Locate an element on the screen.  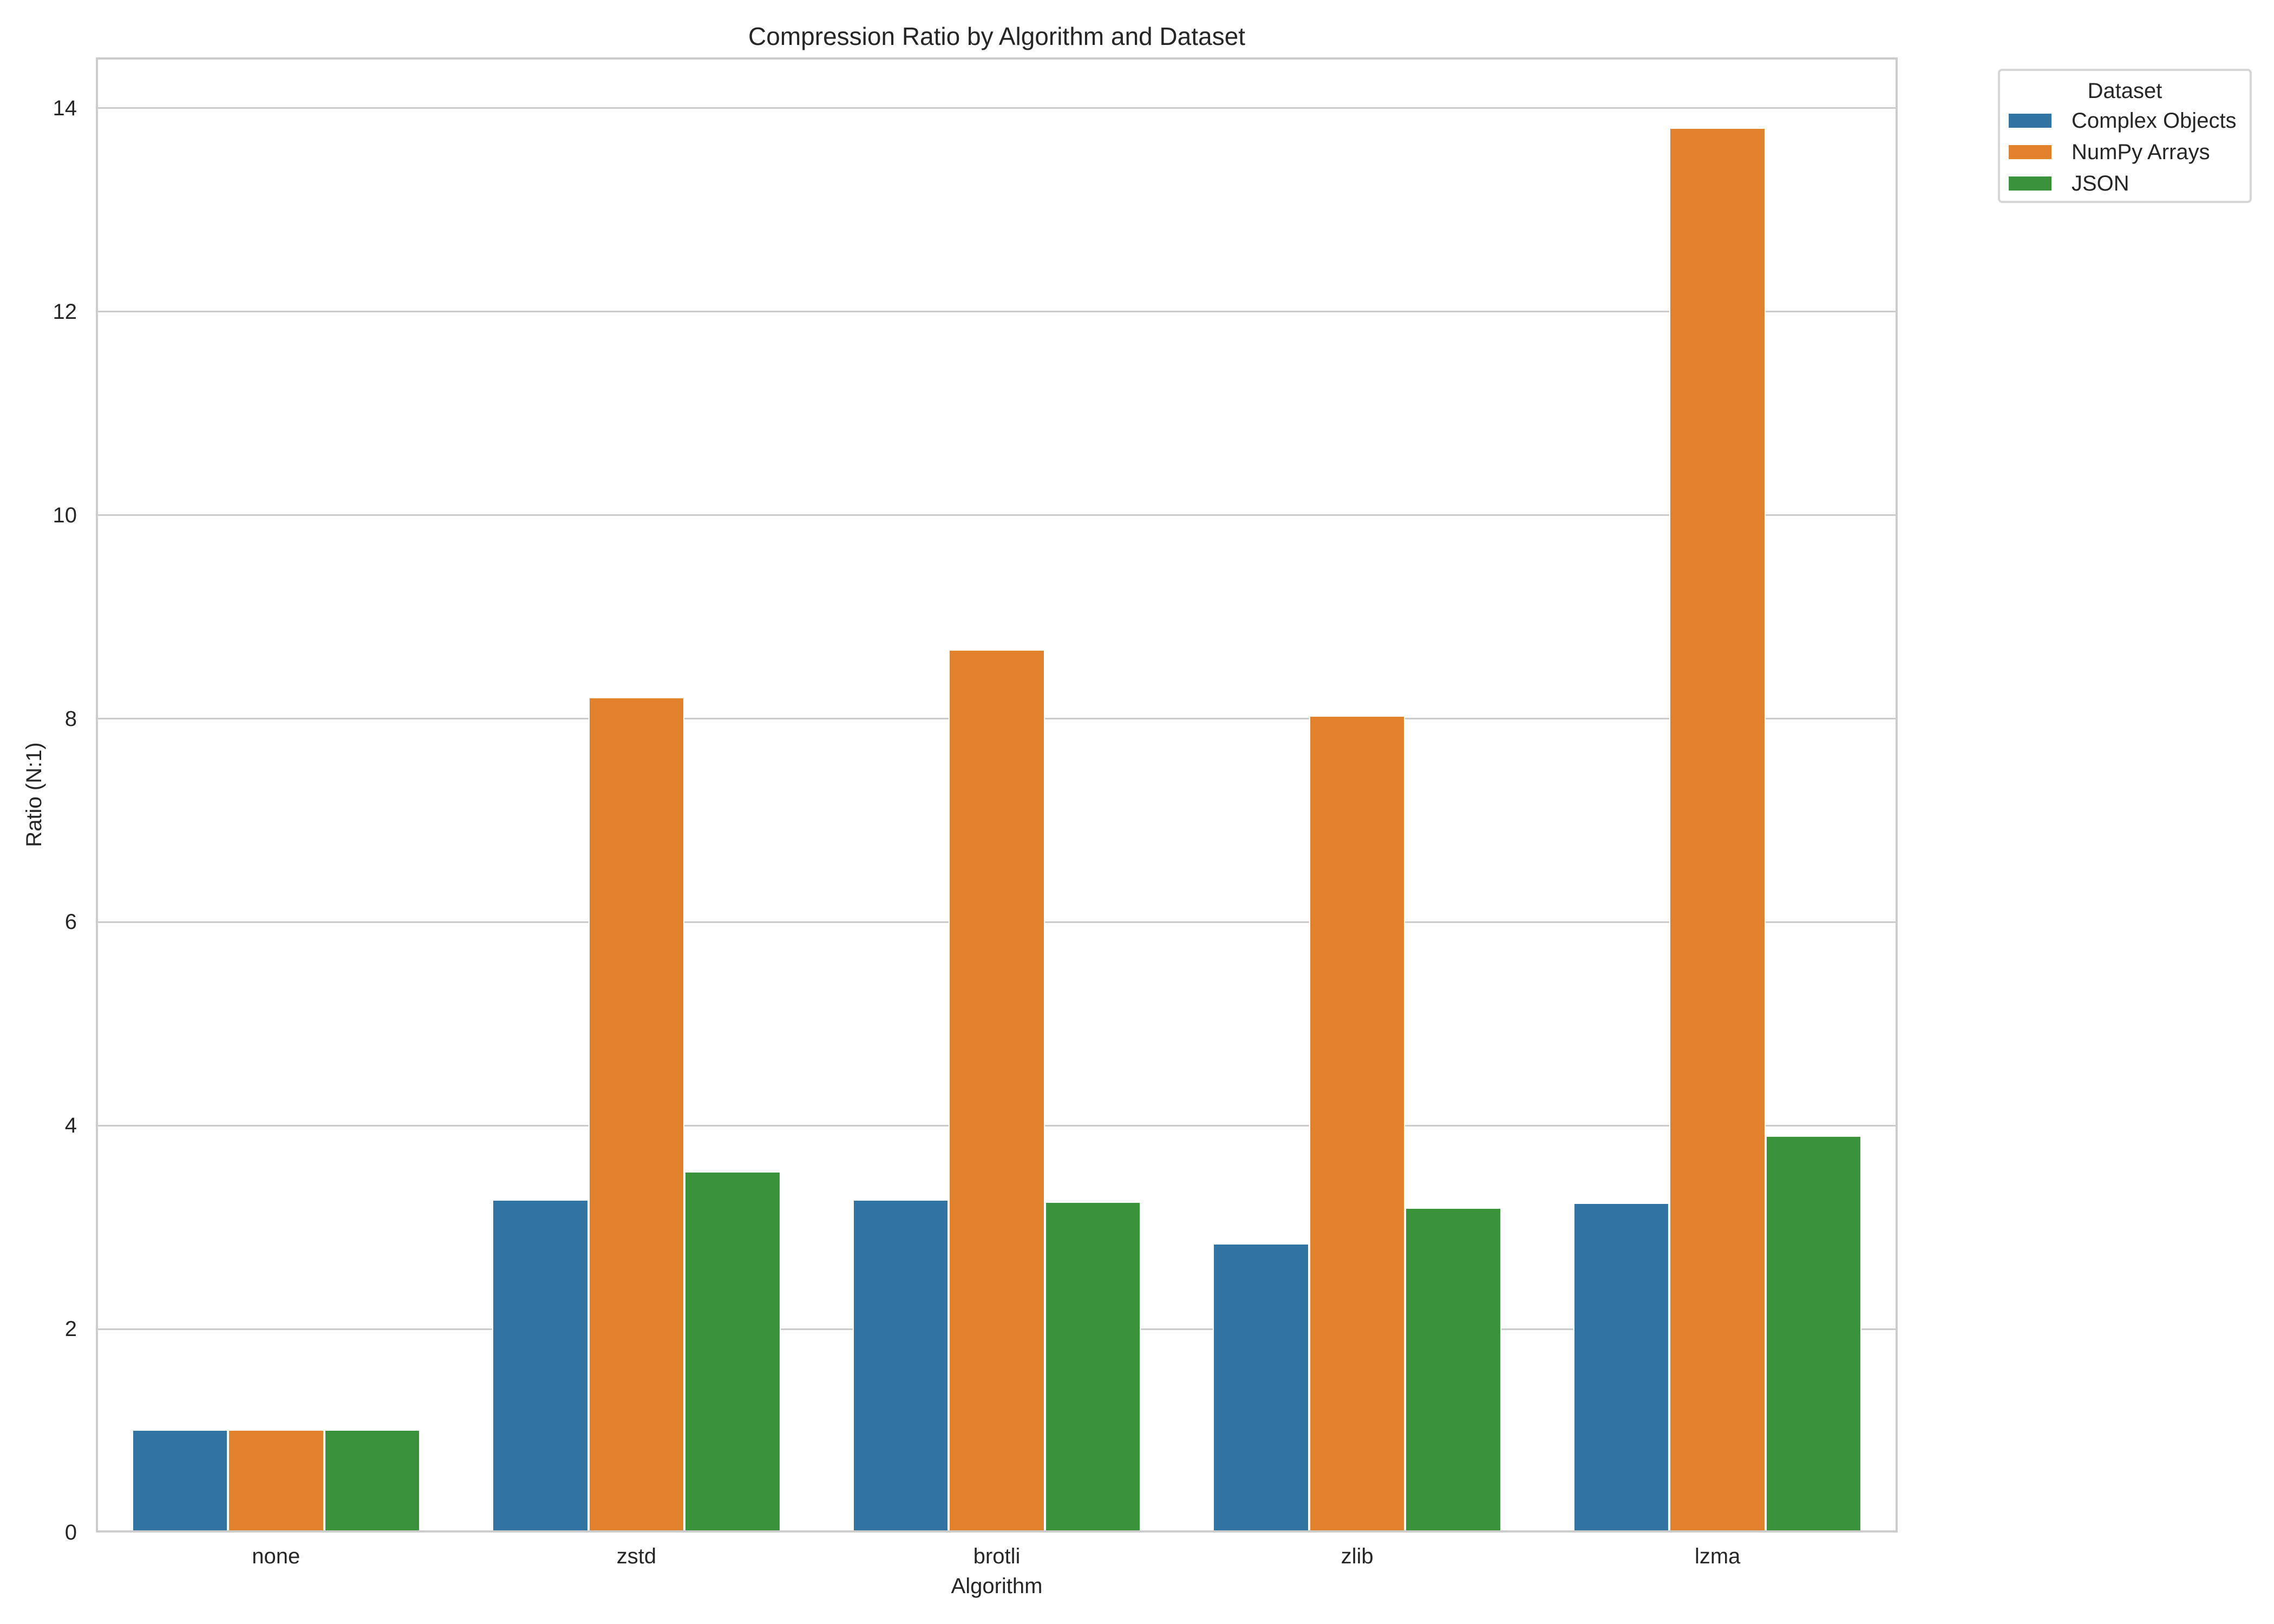
legend: Dataset Complex Objects NumPy Arrays JSON is located at coordinates (2125, 136).